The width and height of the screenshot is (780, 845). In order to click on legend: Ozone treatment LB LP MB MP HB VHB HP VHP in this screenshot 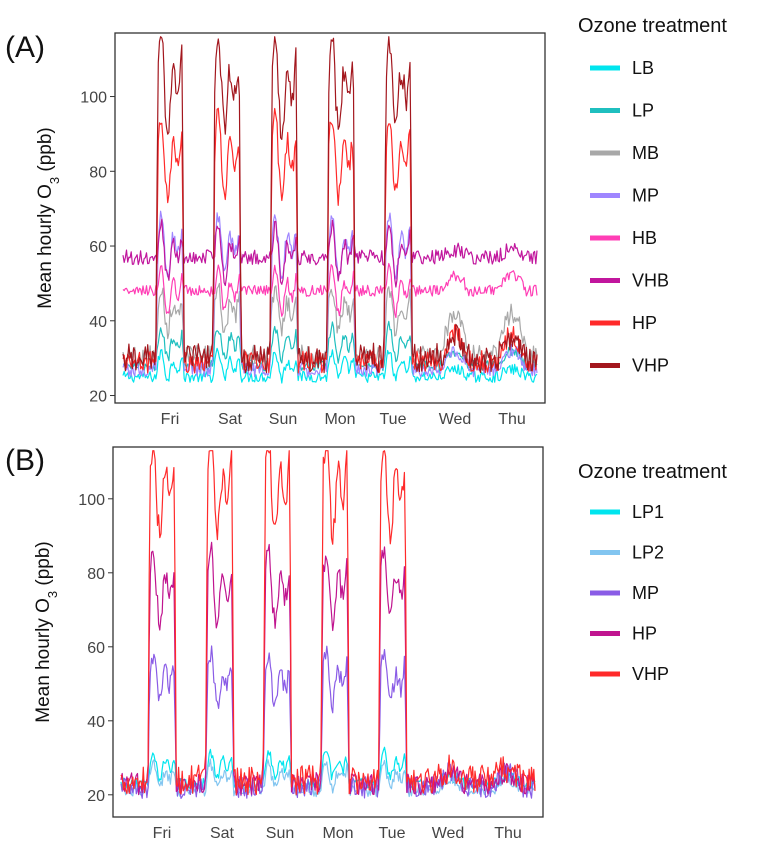, I will do `click(652, 195)`.